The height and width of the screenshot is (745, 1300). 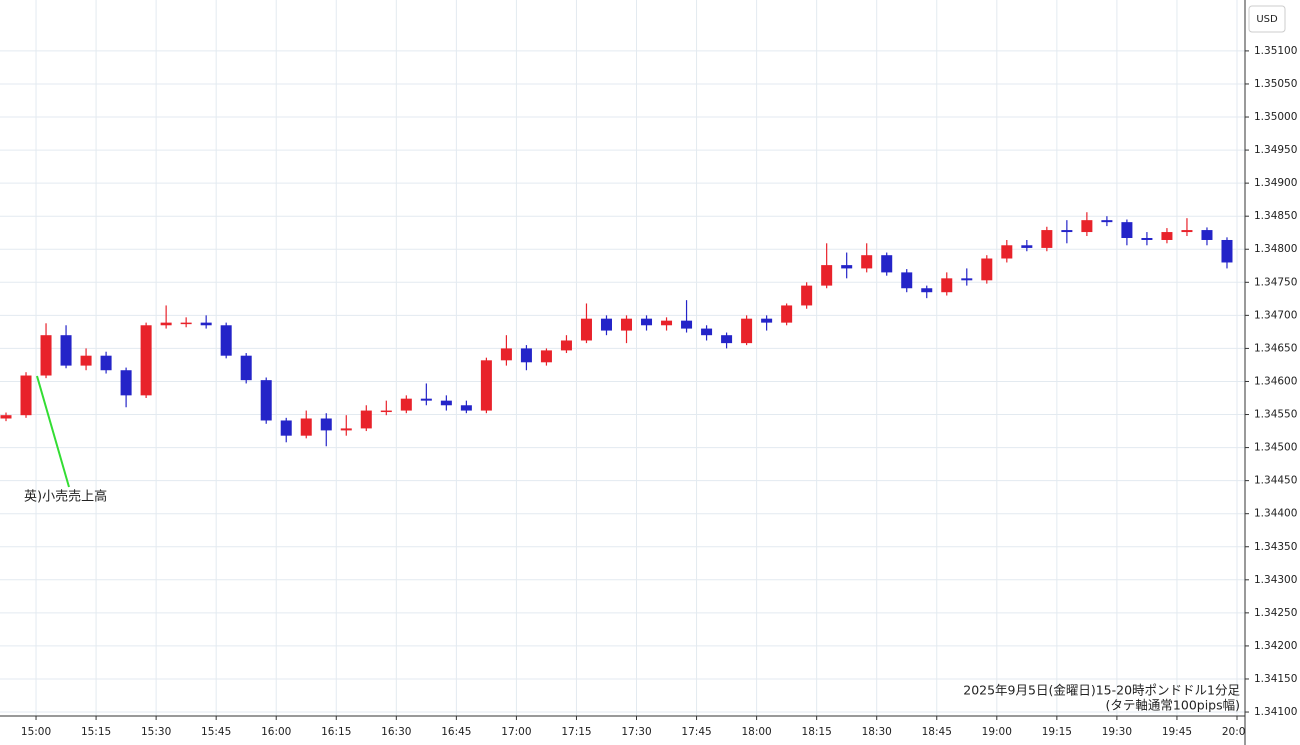 I want to click on y-tick-label: 1.34950, so click(x=1275, y=150).